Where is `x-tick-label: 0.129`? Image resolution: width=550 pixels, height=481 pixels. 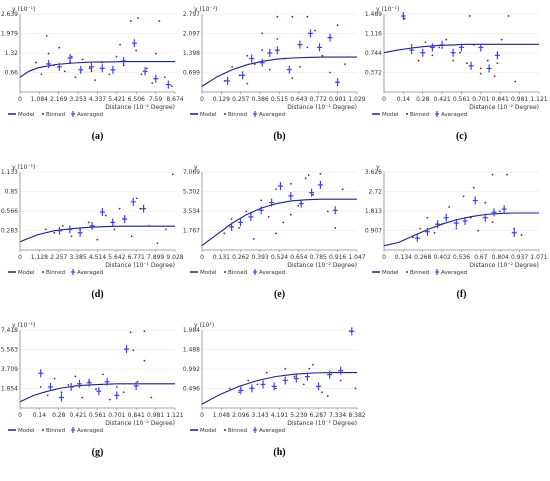 x-tick-label: 0.129 is located at coordinates (221, 99).